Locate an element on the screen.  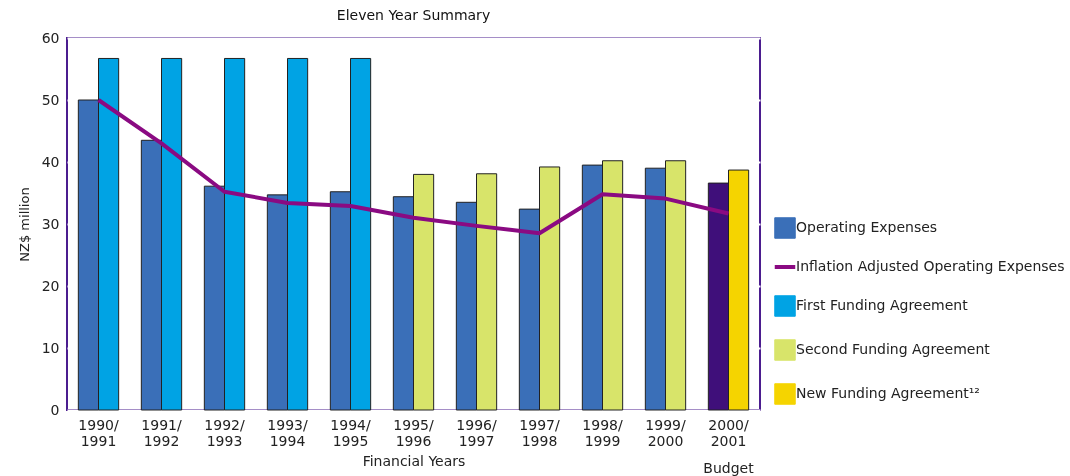
y-tick-label: 40 is located at coordinates (50, 161).